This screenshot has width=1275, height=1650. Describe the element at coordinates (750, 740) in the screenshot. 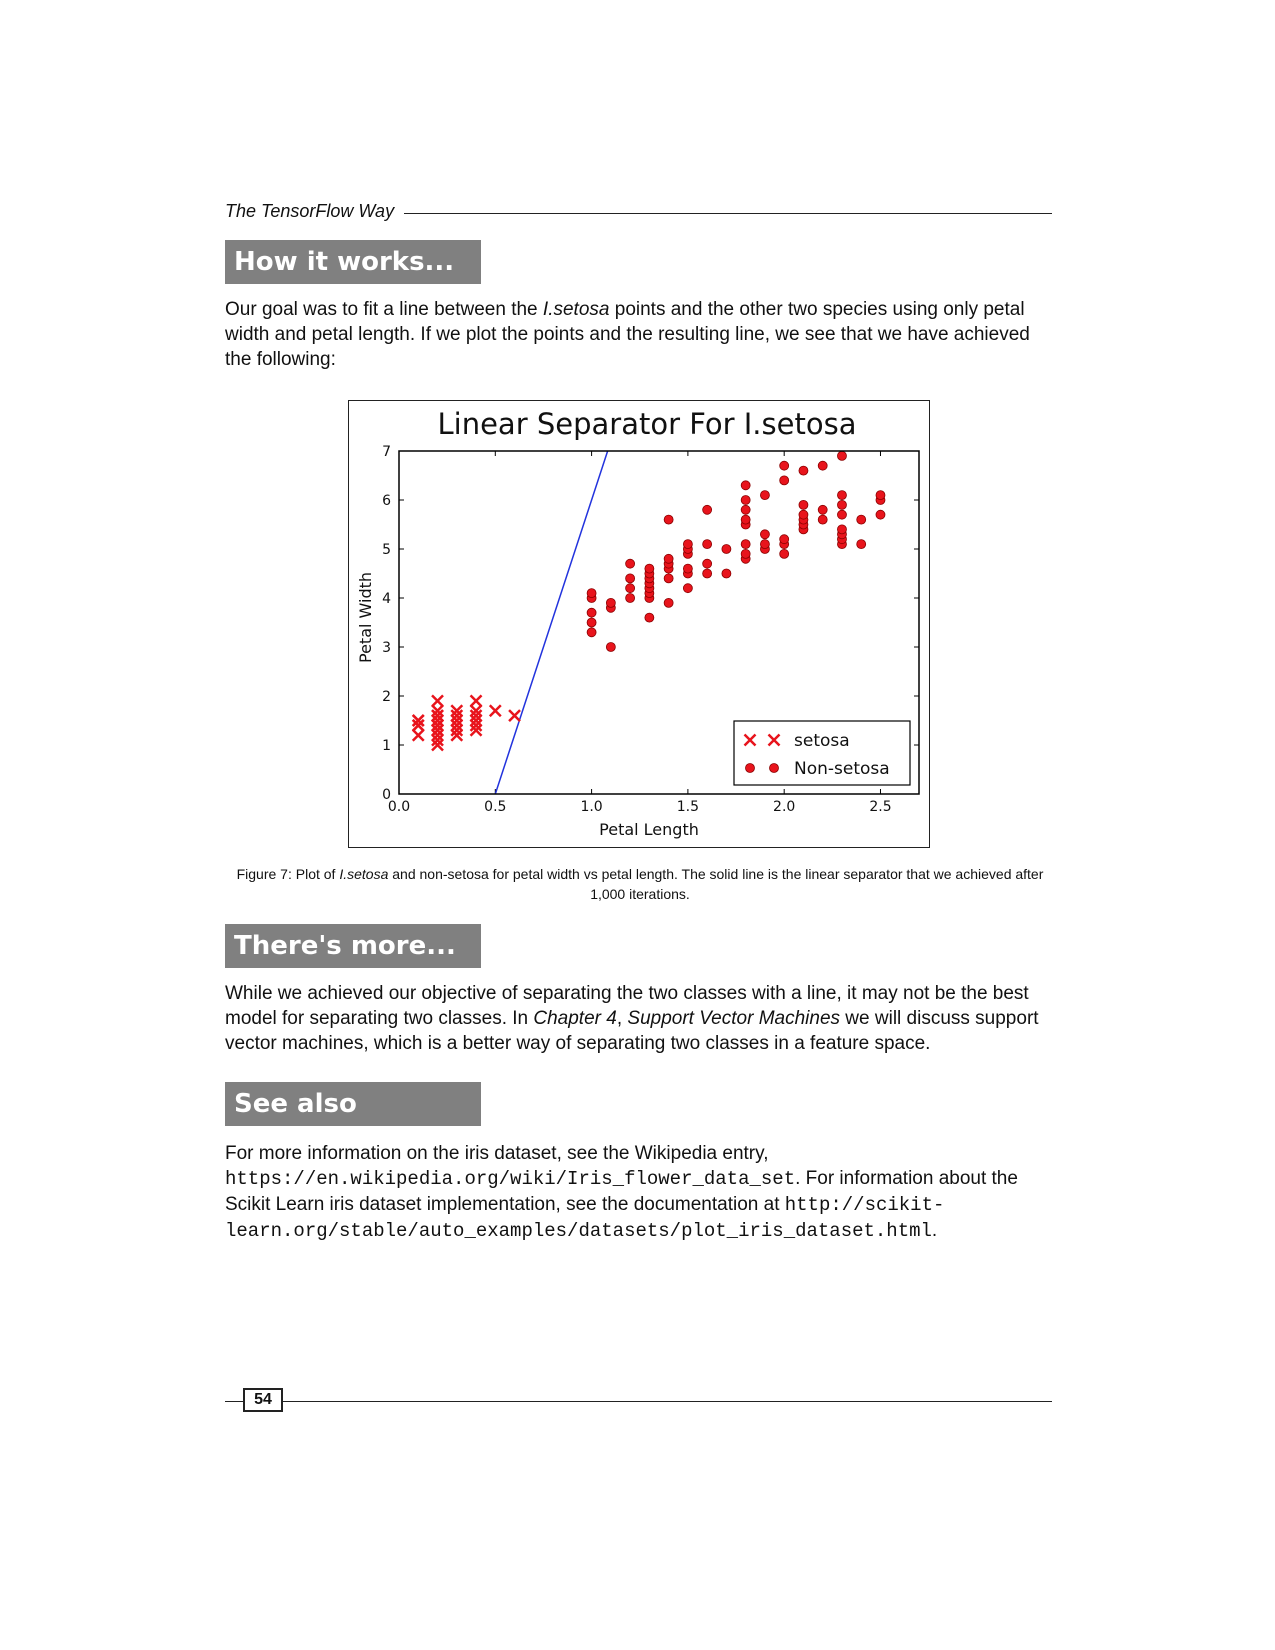

I see `legend-marker-setosa` at that location.